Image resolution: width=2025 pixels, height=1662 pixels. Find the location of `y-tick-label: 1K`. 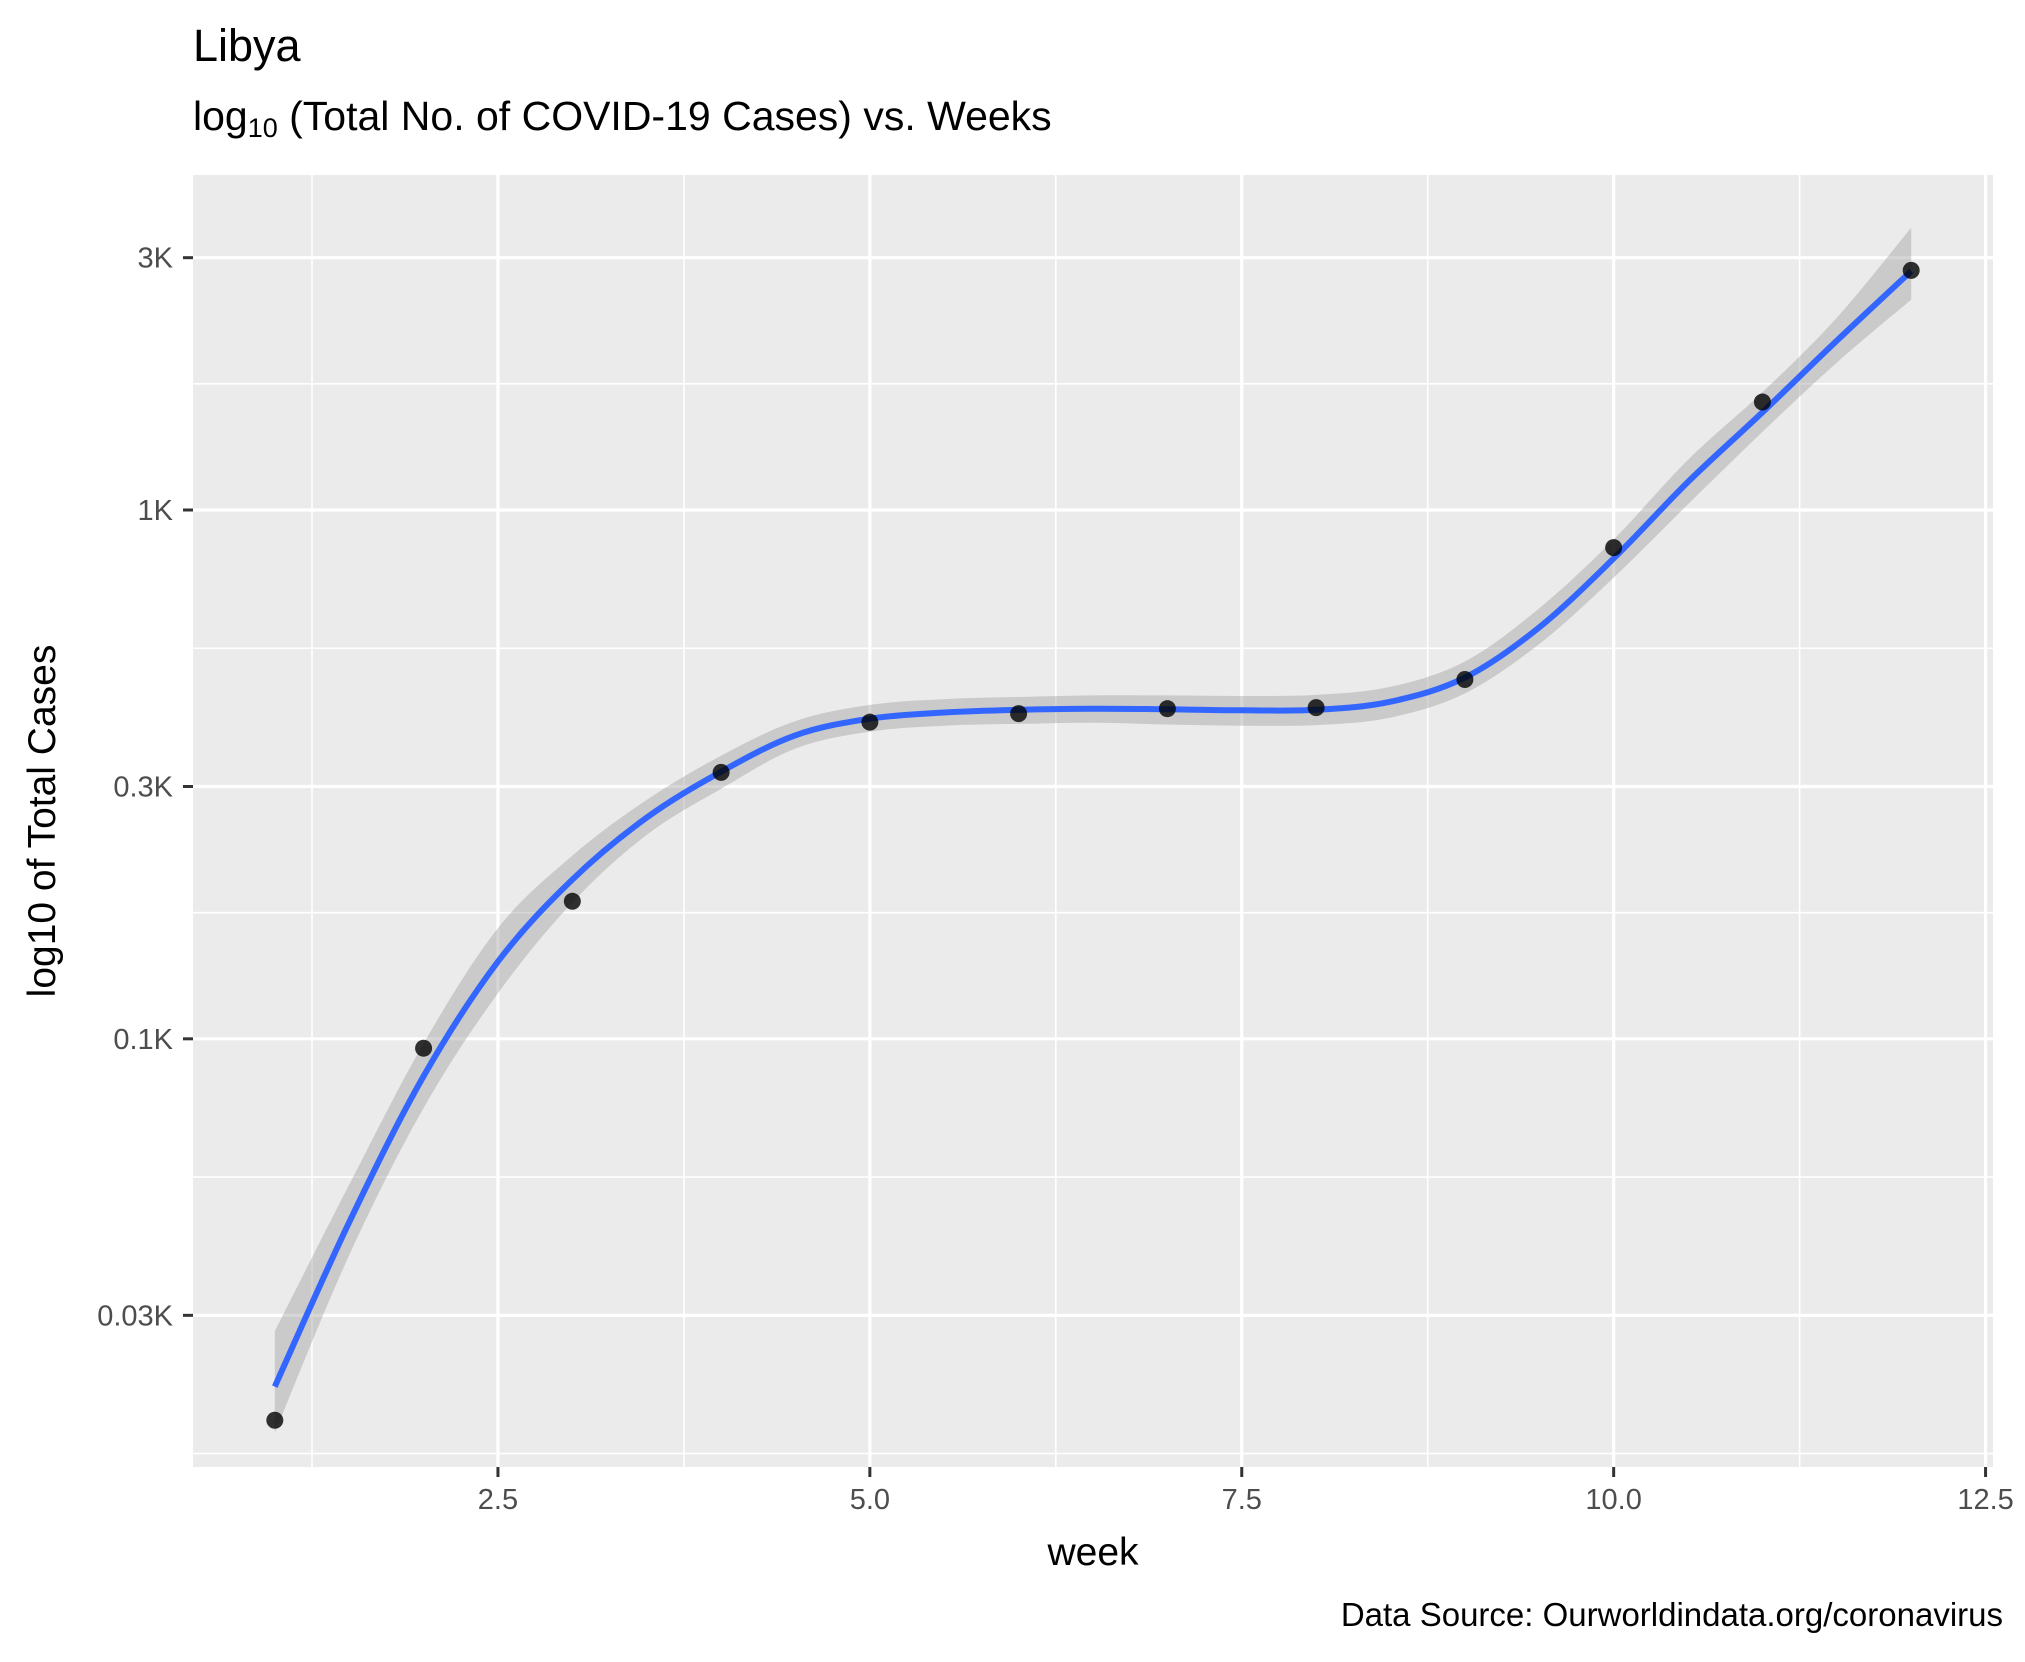

y-tick-label: 1K is located at coordinates (156, 511).